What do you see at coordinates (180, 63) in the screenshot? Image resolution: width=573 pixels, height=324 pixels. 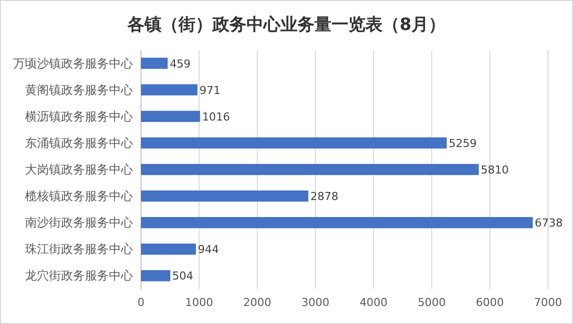 I see `data-label: 459` at bounding box center [180, 63].